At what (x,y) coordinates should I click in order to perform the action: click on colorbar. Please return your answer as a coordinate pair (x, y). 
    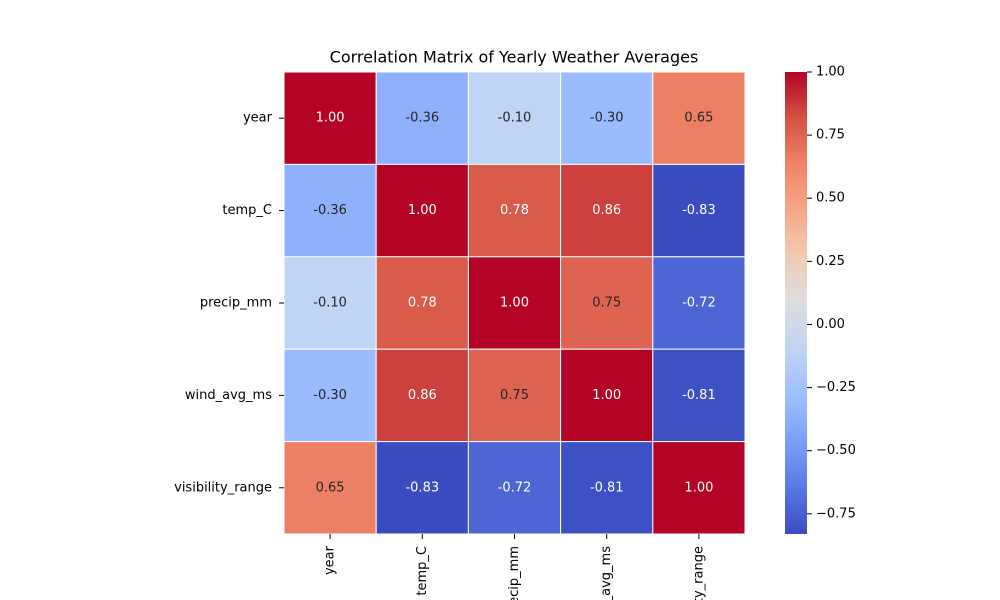
    Looking at the image, I should click on (796, 303).